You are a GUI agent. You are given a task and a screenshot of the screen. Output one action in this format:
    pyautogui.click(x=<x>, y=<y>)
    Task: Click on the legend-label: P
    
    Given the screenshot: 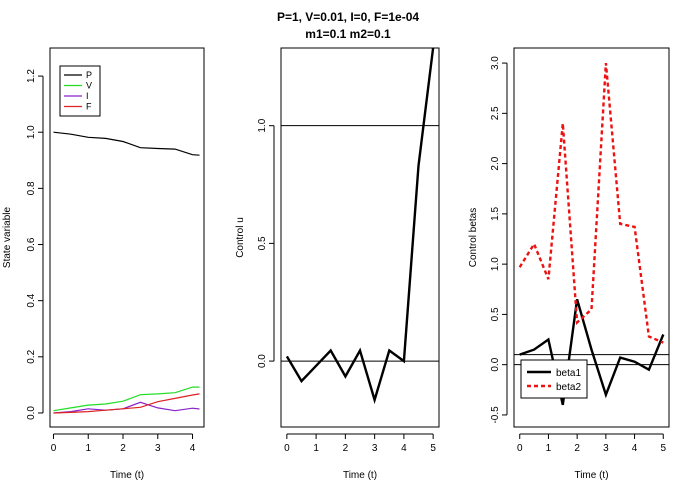 What is the action you would take?
    pyautogui.click(x=89, y=75)
    